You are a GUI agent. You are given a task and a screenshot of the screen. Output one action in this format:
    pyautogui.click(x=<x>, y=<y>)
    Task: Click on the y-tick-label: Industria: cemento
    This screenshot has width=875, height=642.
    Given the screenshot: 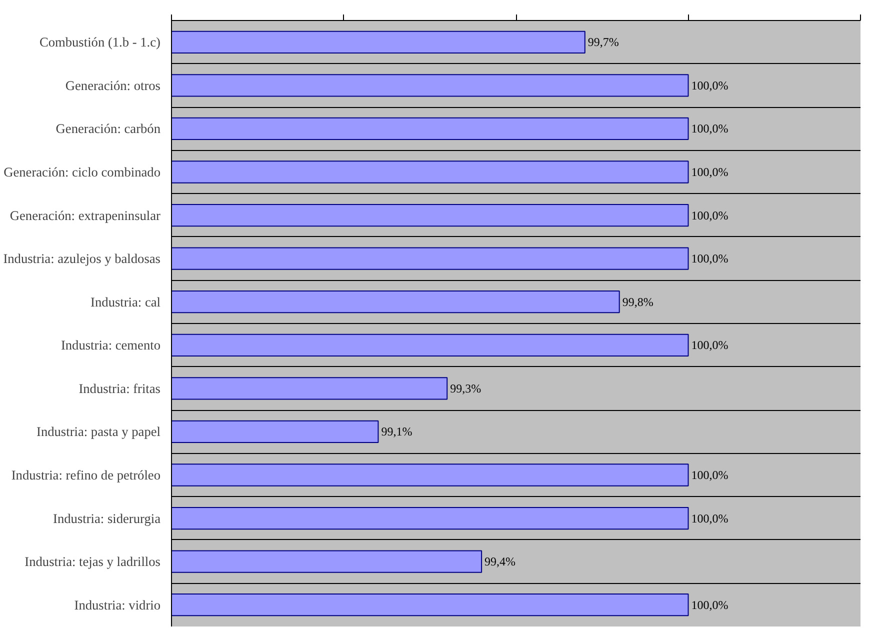 What is the action you would take?
    pyautogui.click(x=110, y=345)
    